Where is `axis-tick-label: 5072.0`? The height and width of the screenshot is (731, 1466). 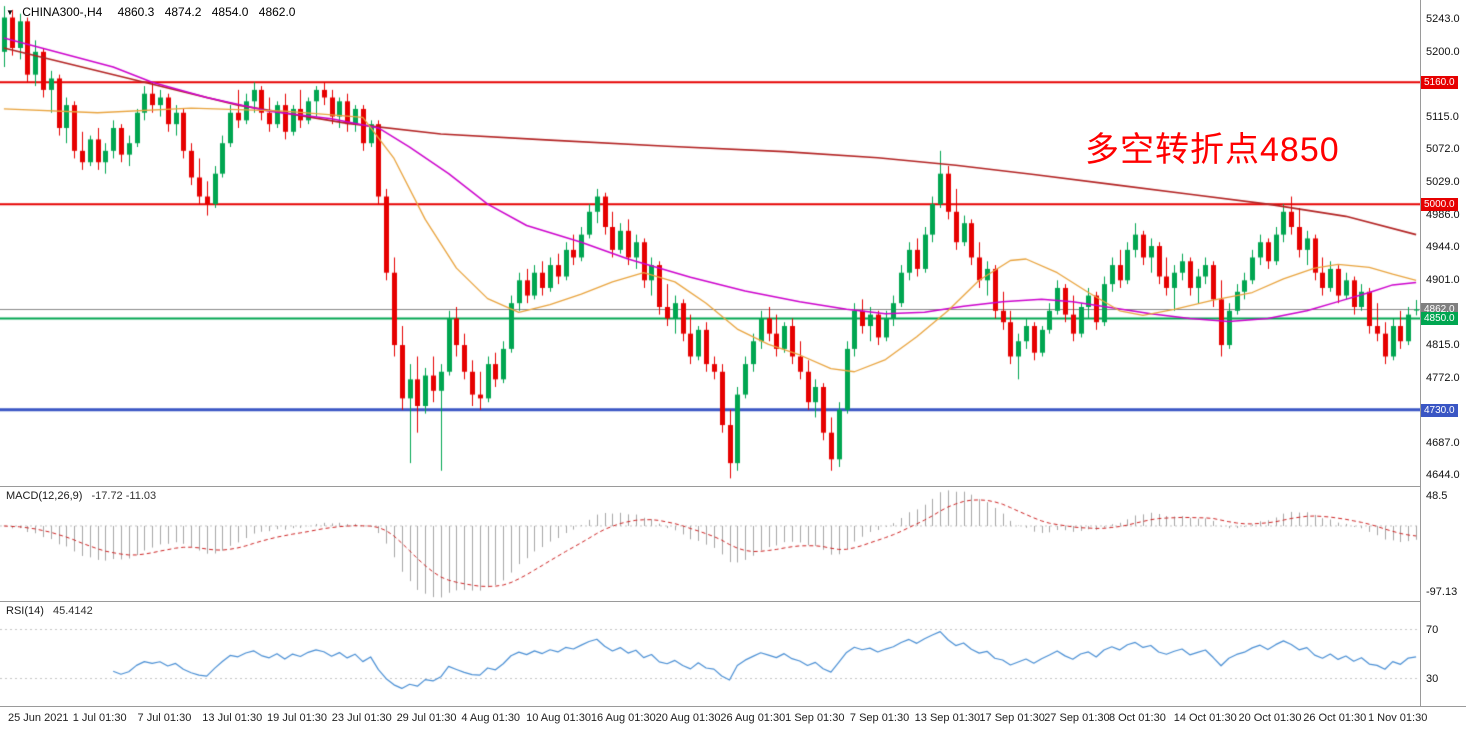
axis-tick-label: 5072.0 is located at coordinates (1443, 149).